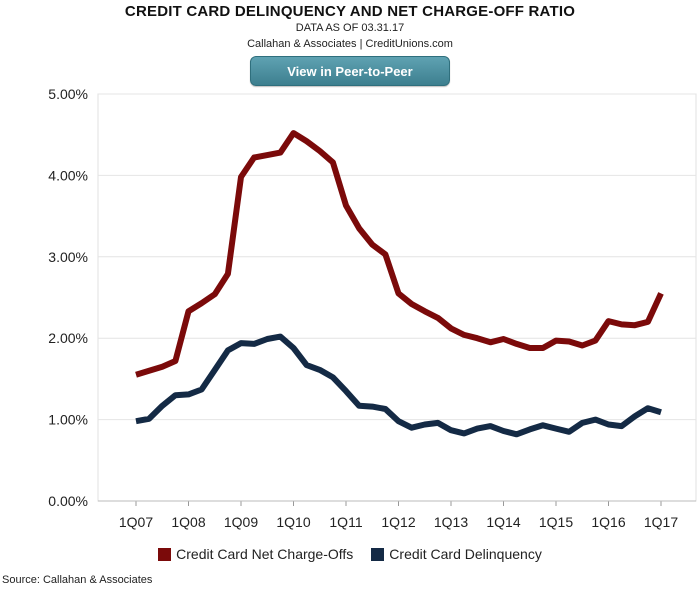  Describe the element at coordinates (378, 554) in the screenshot. I see `legend-swatch-delinquency` at that location.